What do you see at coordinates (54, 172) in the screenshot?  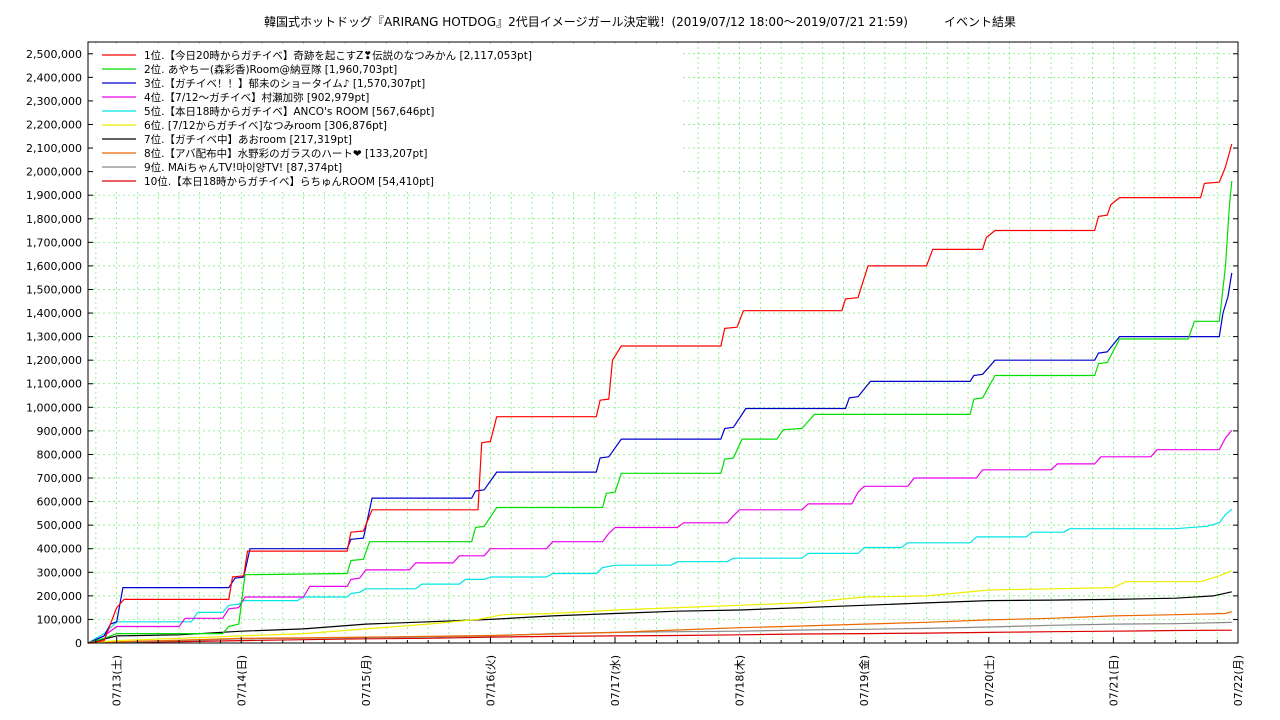 I see `y-tick-label: 2,000,000` at bounding box center [54, 172].